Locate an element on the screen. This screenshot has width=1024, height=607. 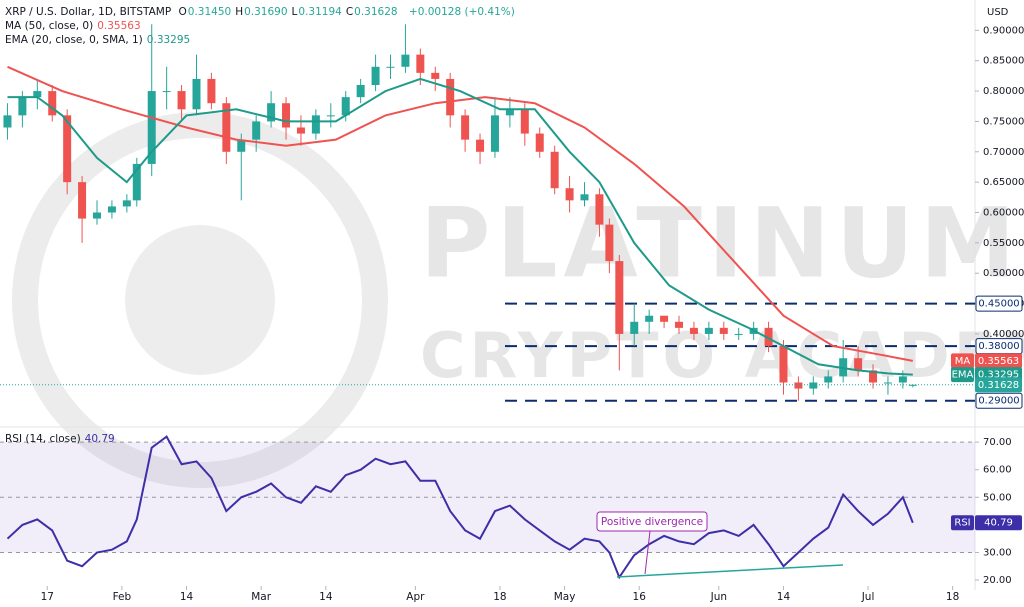
rsi-legend: RSI (14, close) 40.79 is located at coordinates (62, 439).